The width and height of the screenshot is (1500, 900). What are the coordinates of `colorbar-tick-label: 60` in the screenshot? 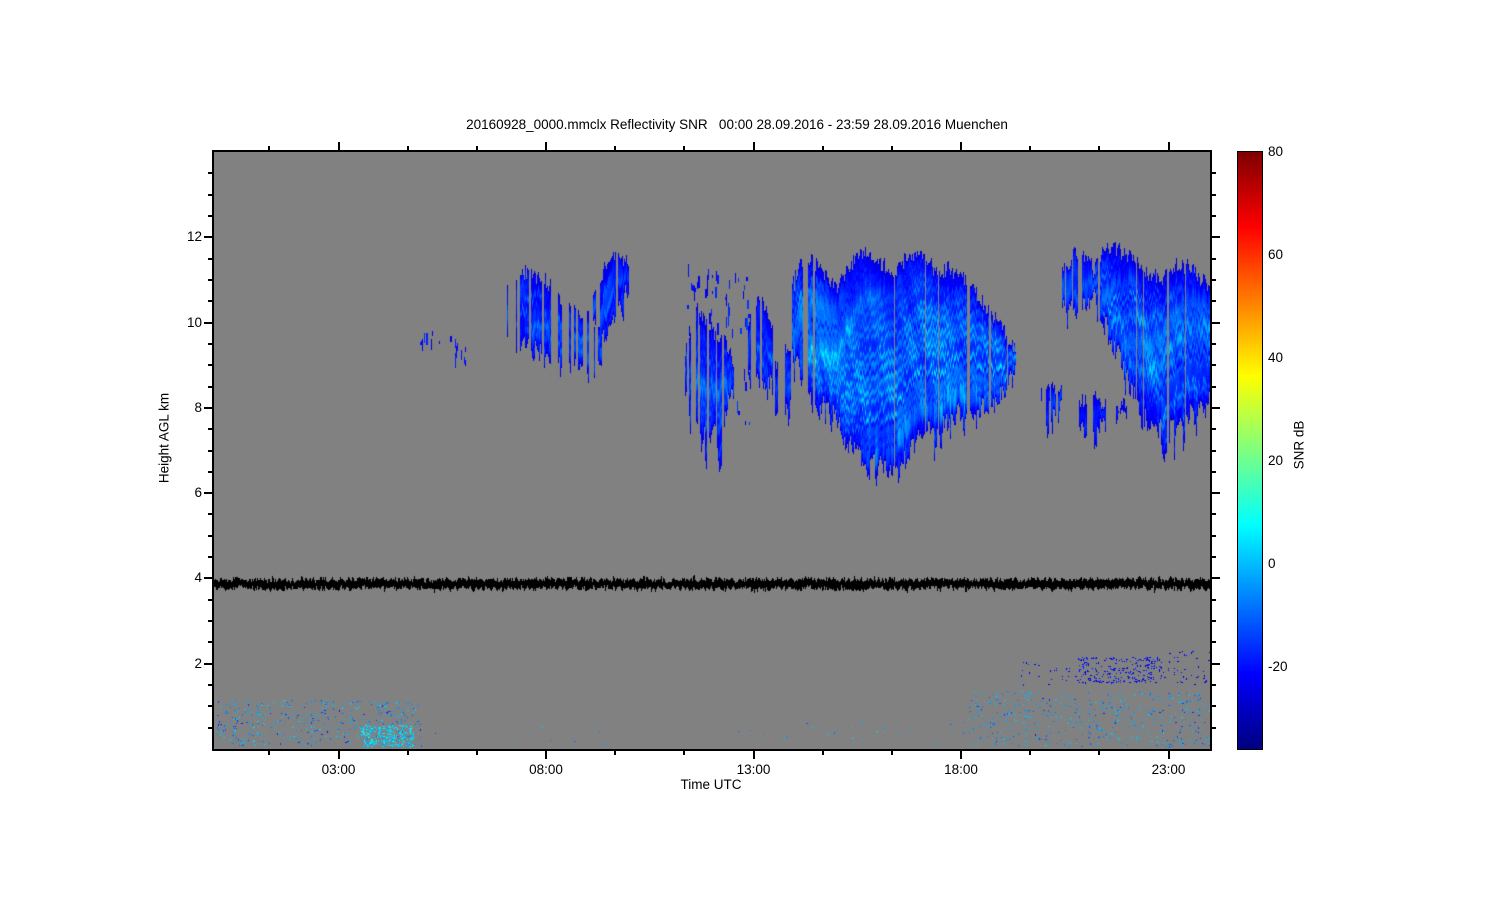 It's located at (1276, 254).